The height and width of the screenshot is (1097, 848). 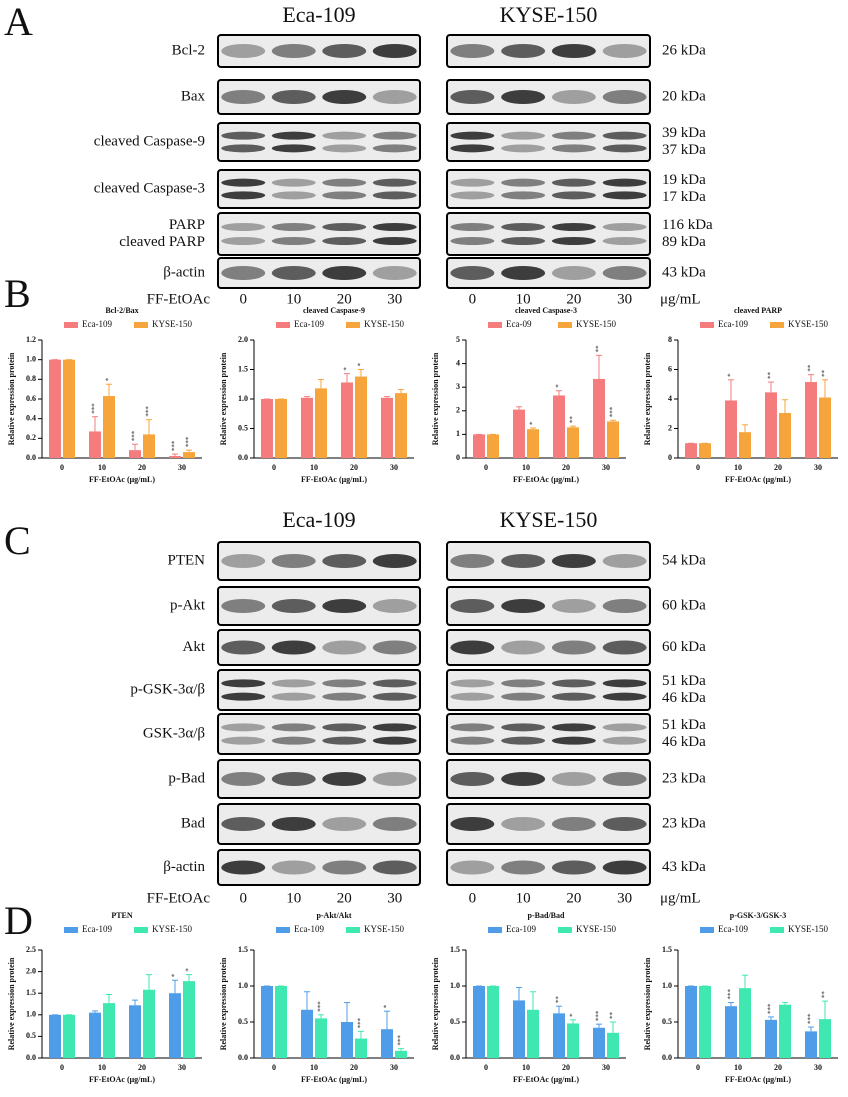 I want to click on y-tick-label: 2, so click(x=458, y=410).